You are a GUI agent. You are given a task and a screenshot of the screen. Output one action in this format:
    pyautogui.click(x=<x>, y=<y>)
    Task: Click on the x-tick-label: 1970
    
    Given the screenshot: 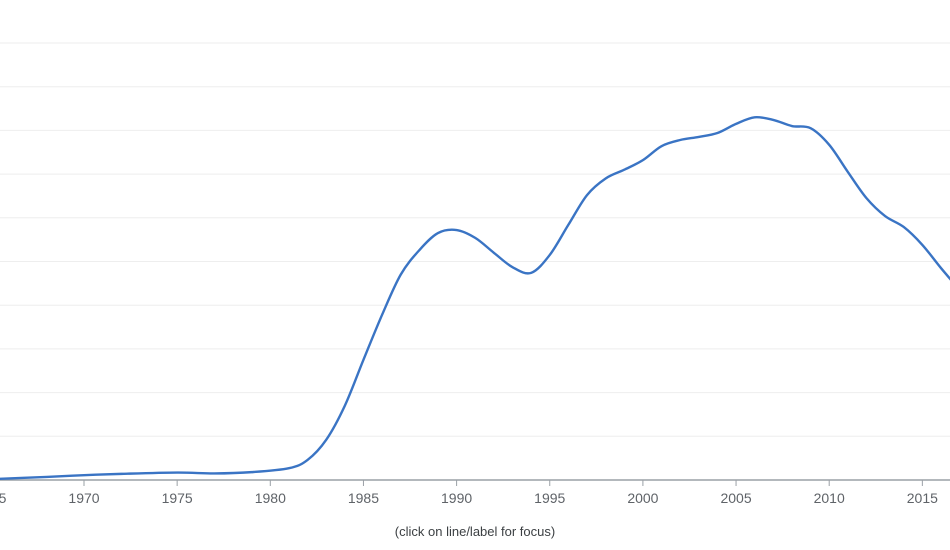 What is the action you would take?
    pyautogui.click(x=83, y=498)
    